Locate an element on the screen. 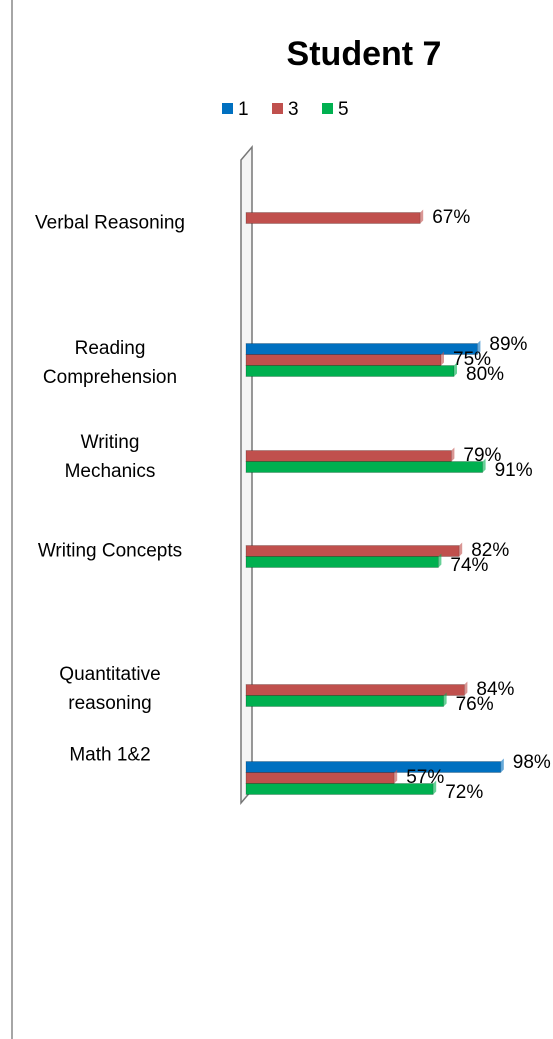  category-label: Writing Mechanics is located at coordinates (110, 457).